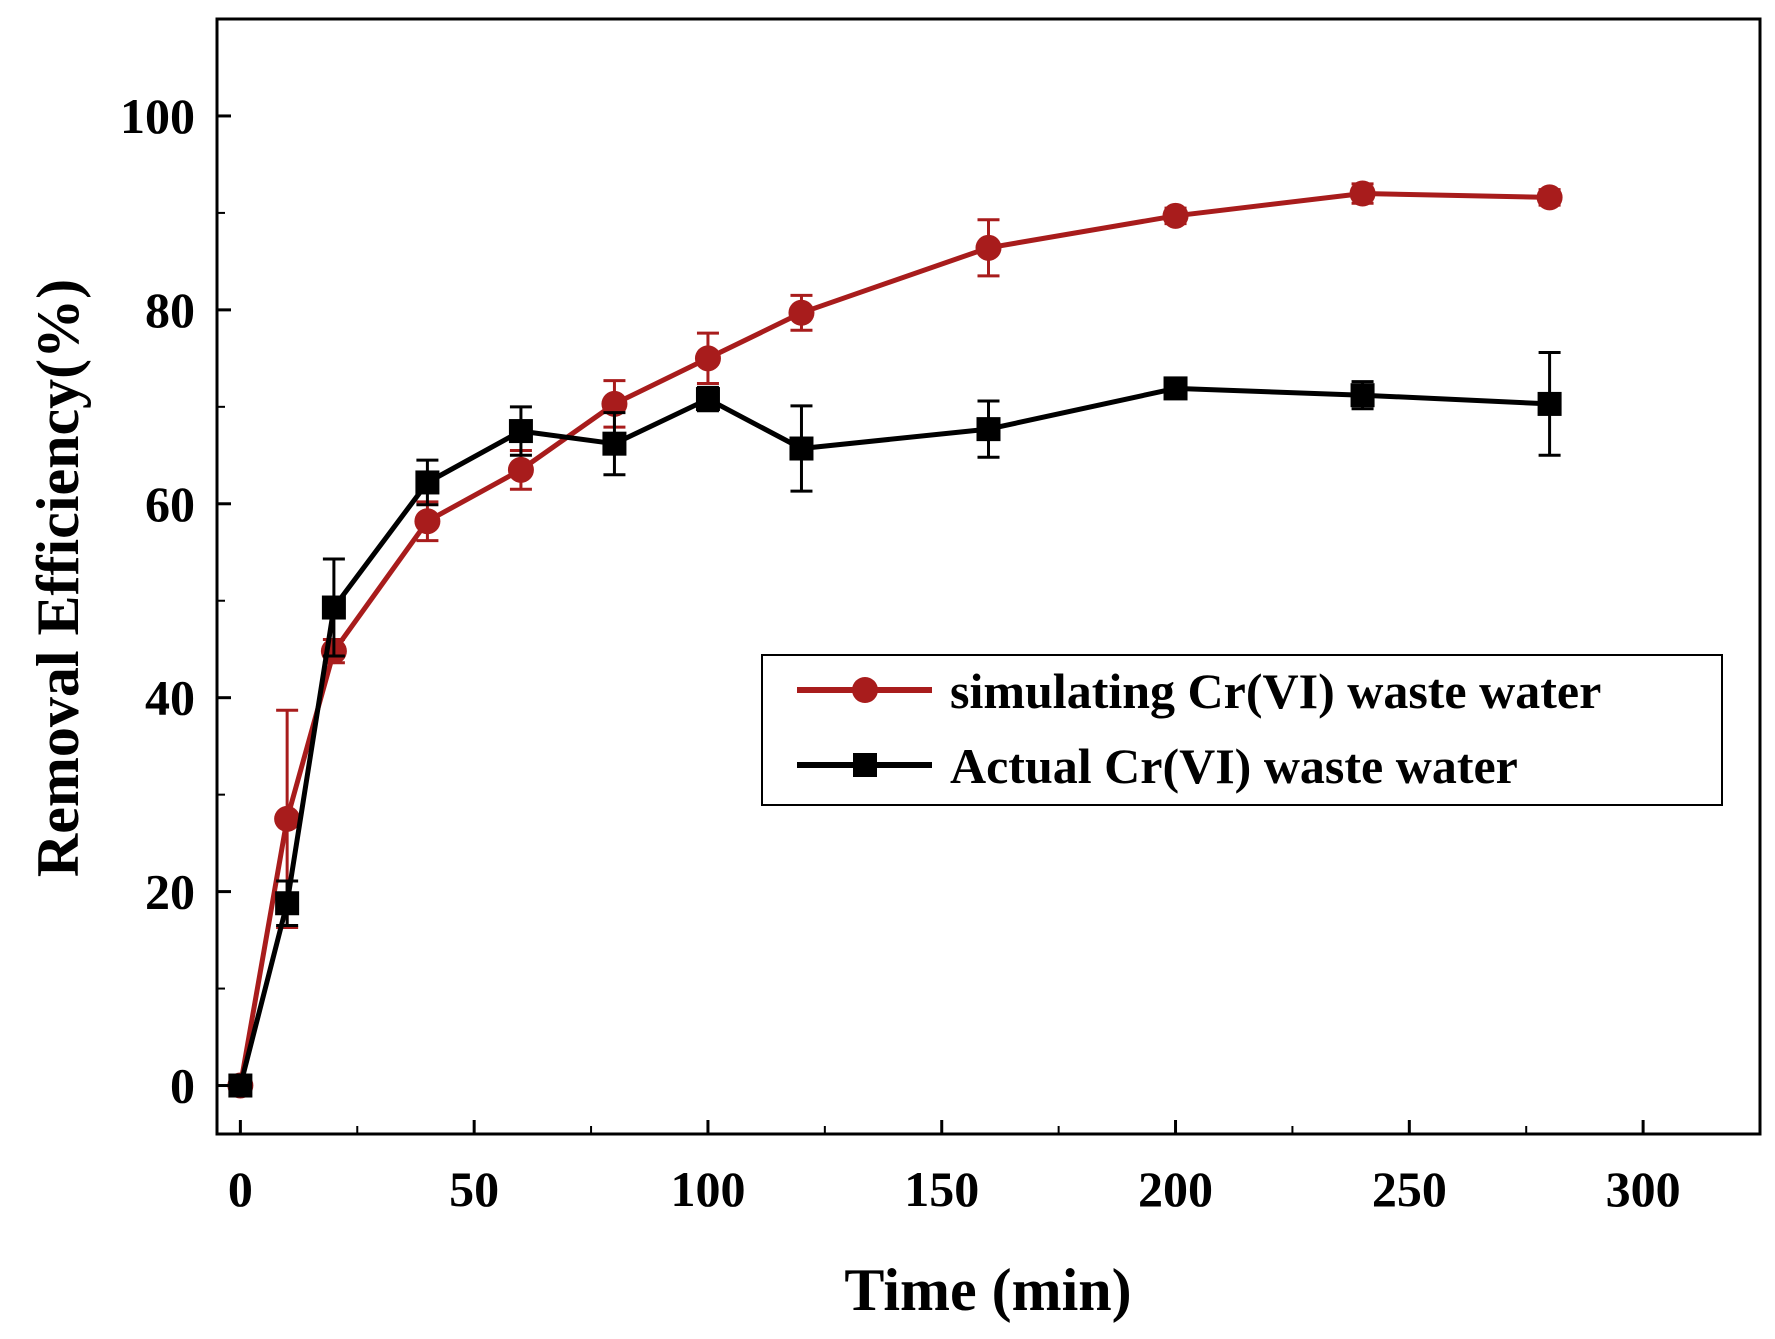  I want to click on x-tick-label: 250, so click(1409, 1189).